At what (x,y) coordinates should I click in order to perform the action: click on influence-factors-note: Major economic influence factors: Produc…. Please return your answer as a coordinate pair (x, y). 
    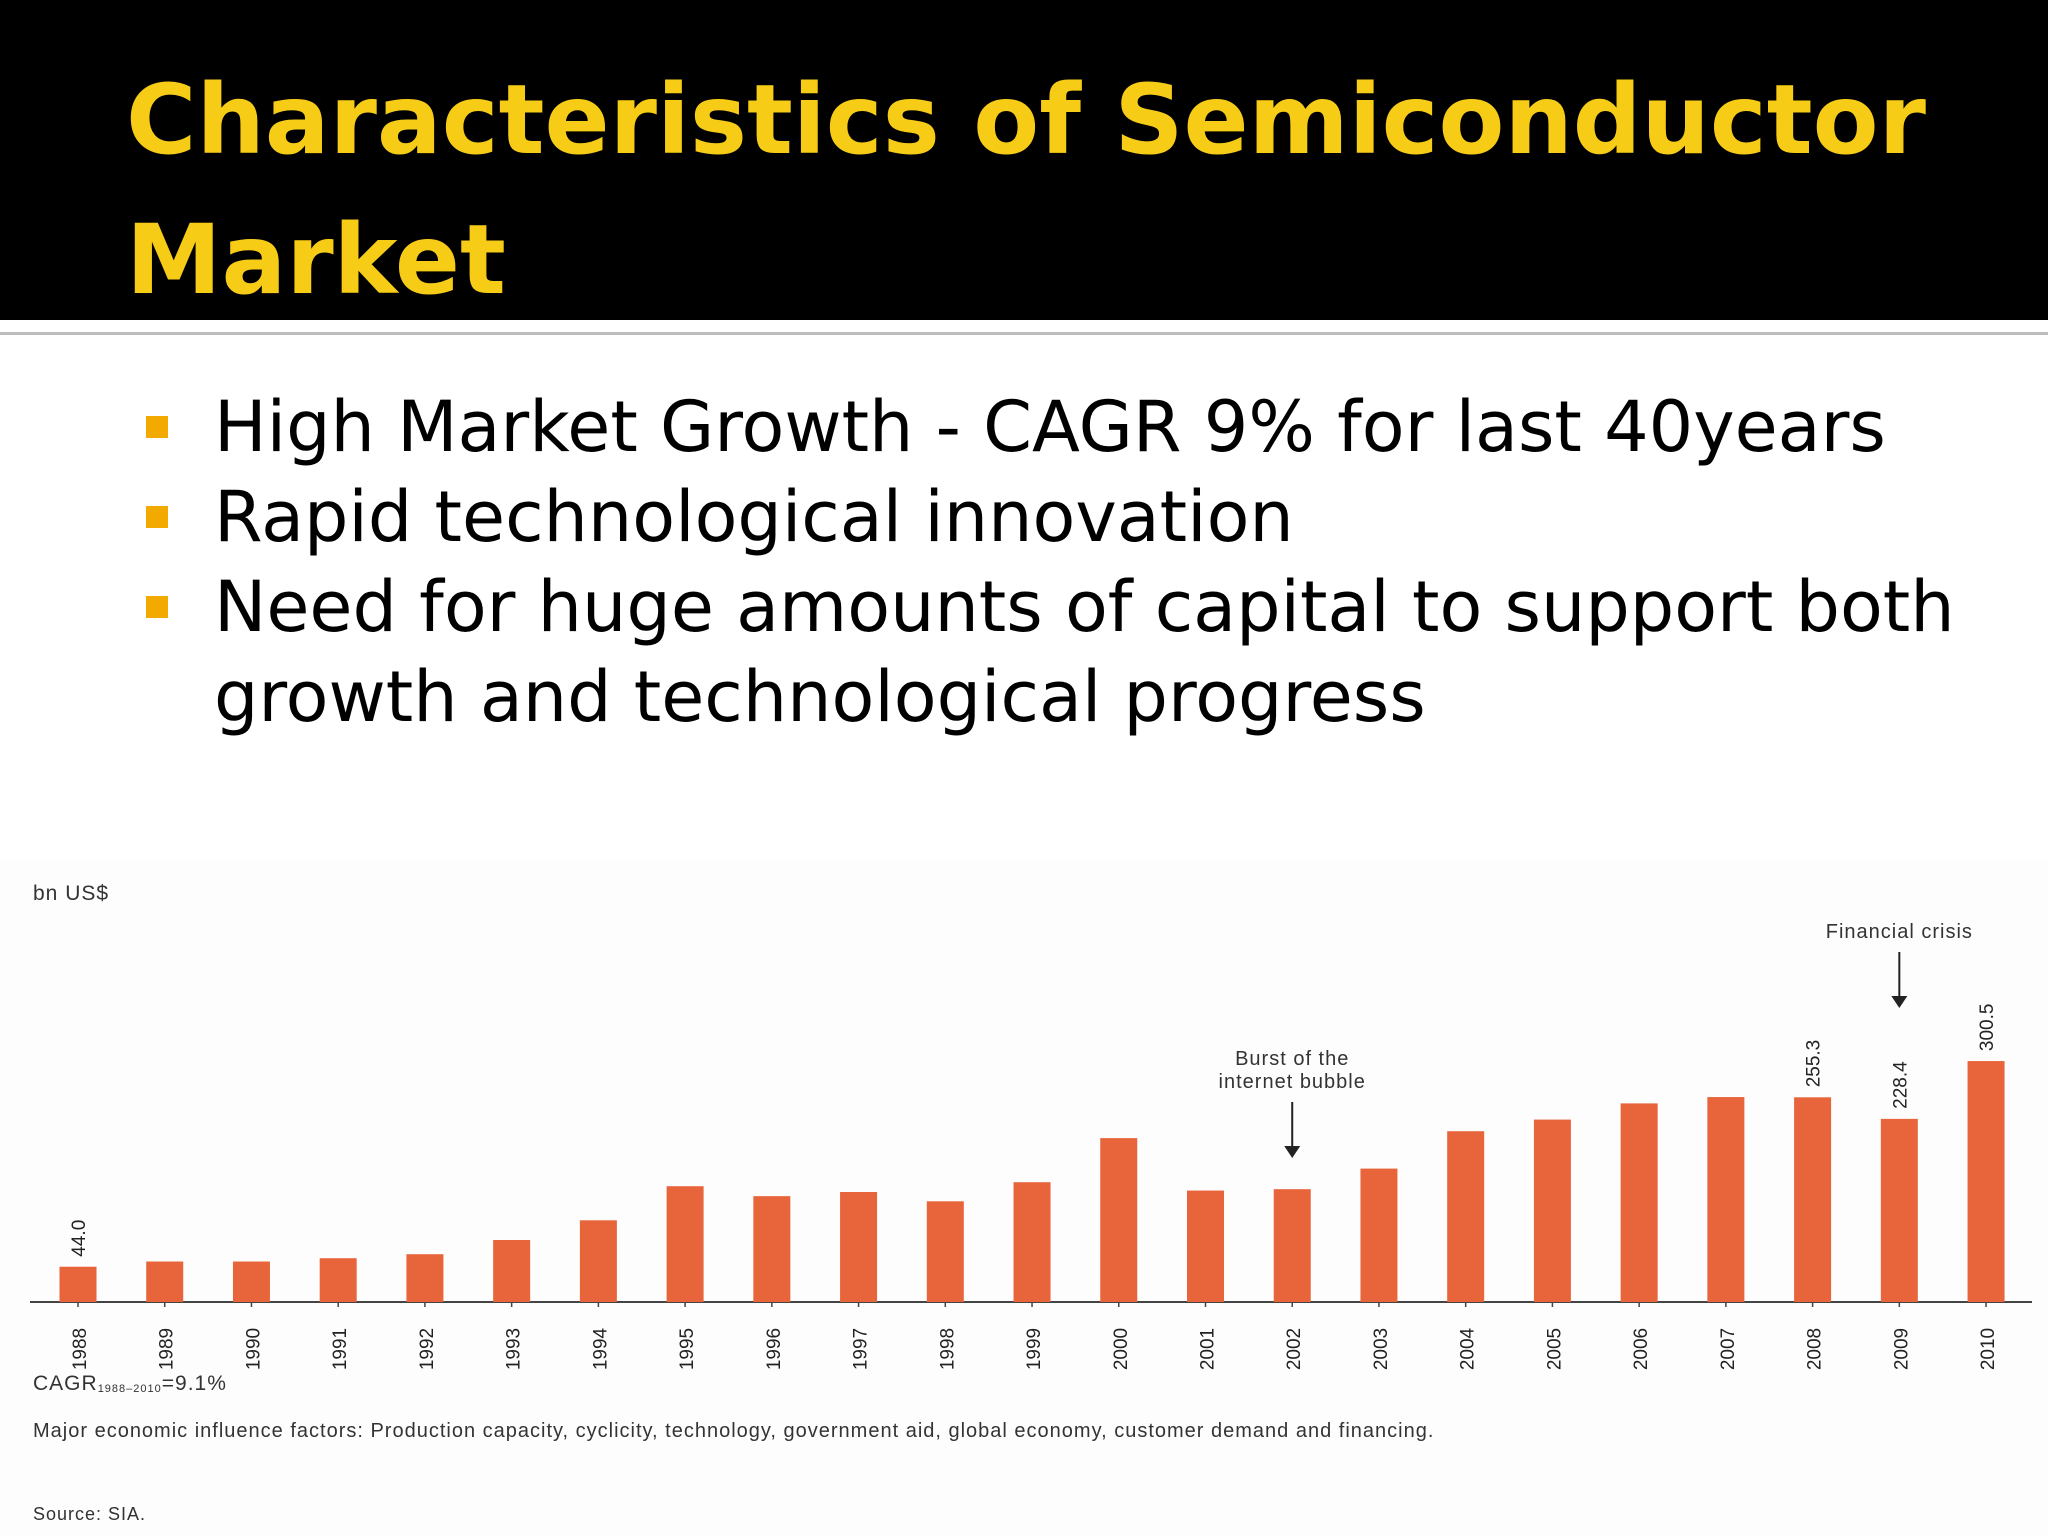
    Looking at the image, I should click on (734, 1431).